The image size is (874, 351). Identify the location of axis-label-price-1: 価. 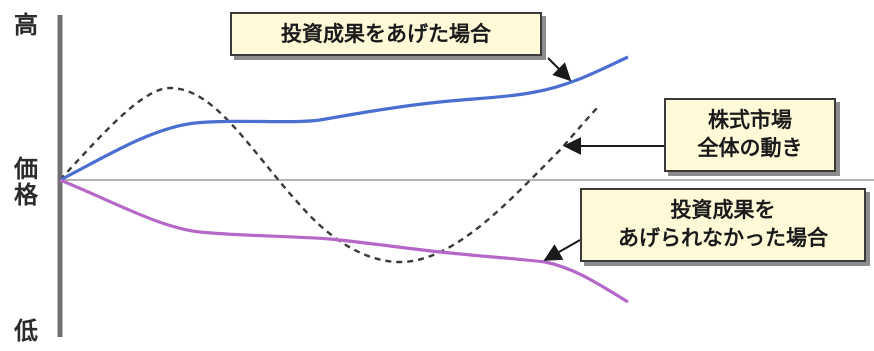
(26, 169).